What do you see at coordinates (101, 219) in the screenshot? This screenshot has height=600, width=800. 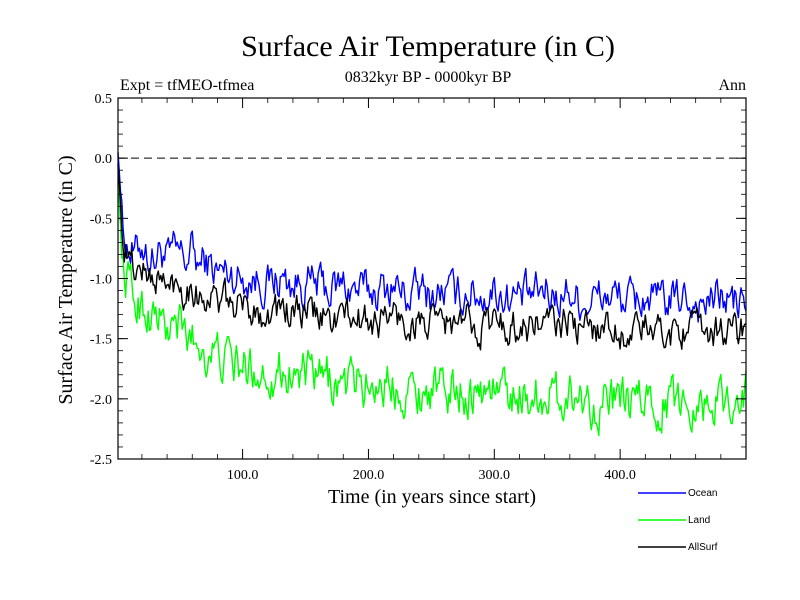 I see `y-tick-label: -0.5` at bounding box center [101, 219].